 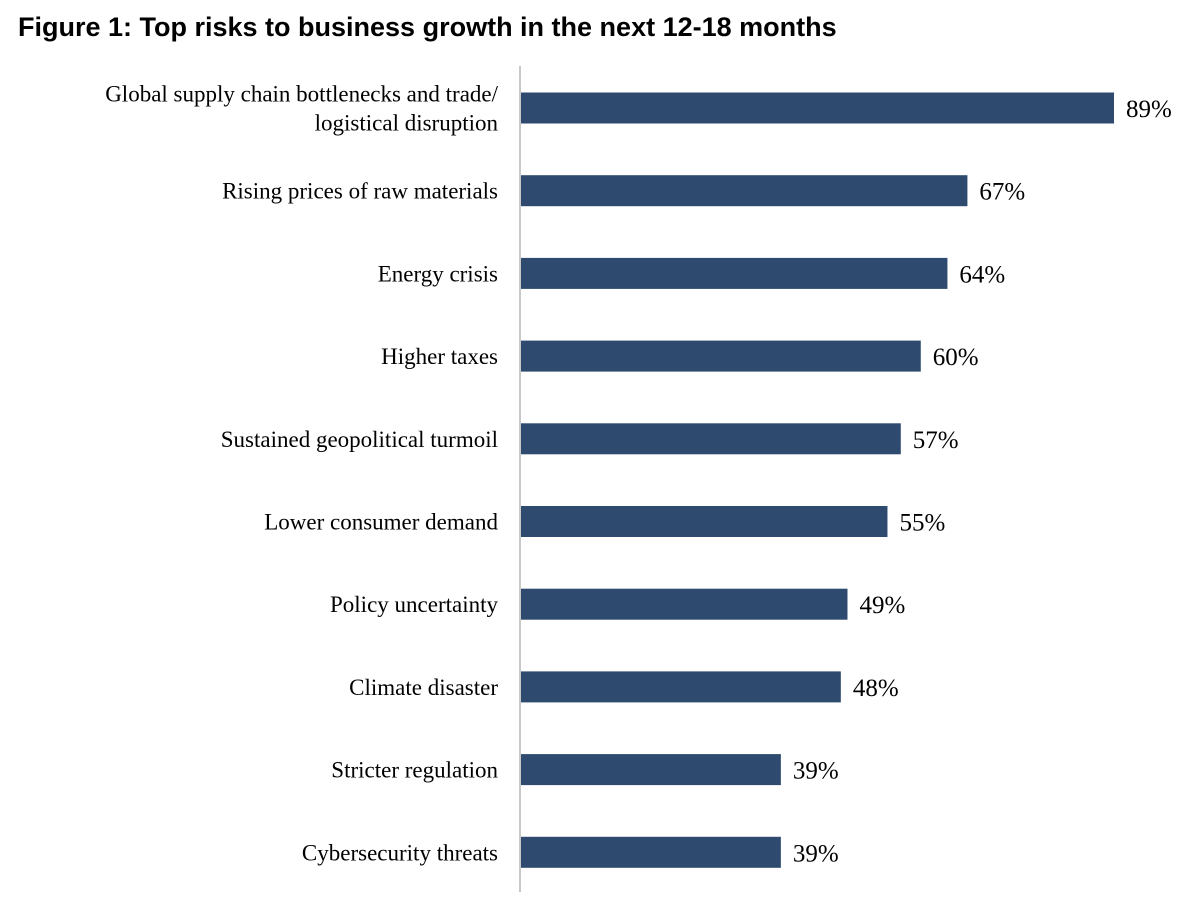 What do you see at coordinates (438, 273) in the screenshot?
I see `category-label-2: Energy crisis` at bounding box center [438, 273].